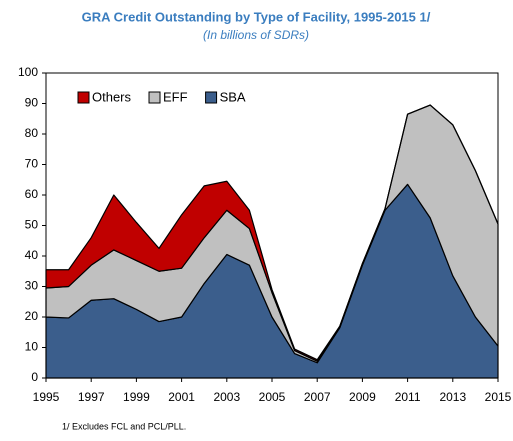 The width and height of the screenshot is (513, 441). Describe the element at coordinates (498, 397) in the screenshot. I see `x-tick-label: 2015` at that location.